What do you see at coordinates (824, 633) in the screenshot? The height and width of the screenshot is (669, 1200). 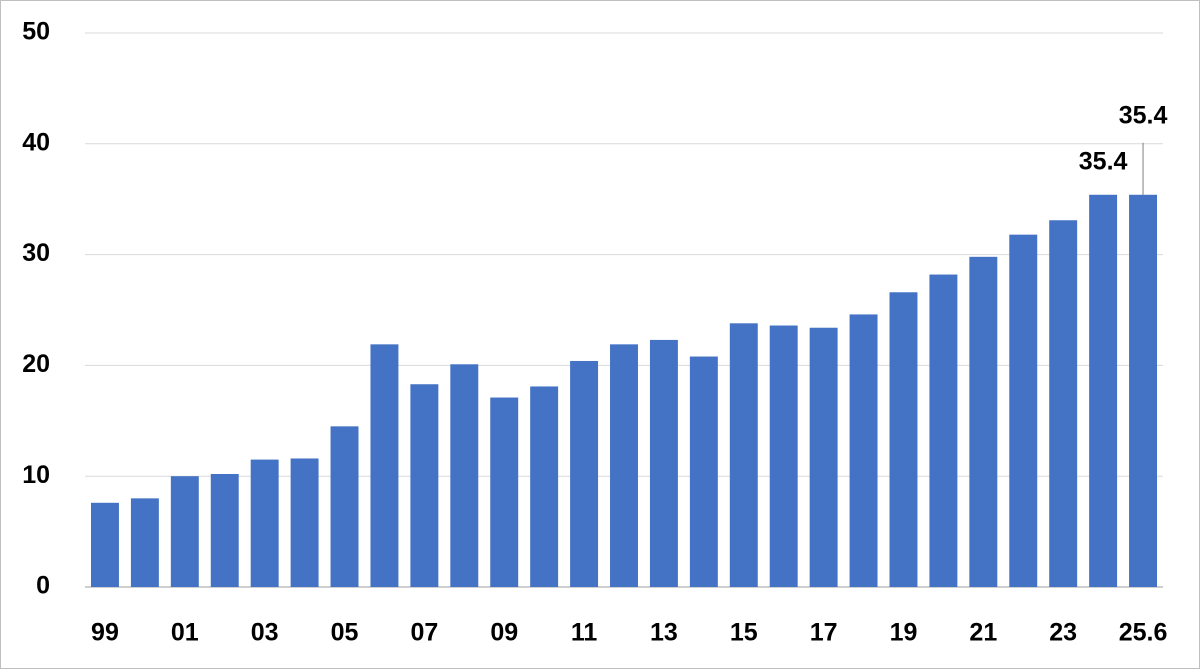 I see `x-tick-label: 17` at bounding box center [824, 633].